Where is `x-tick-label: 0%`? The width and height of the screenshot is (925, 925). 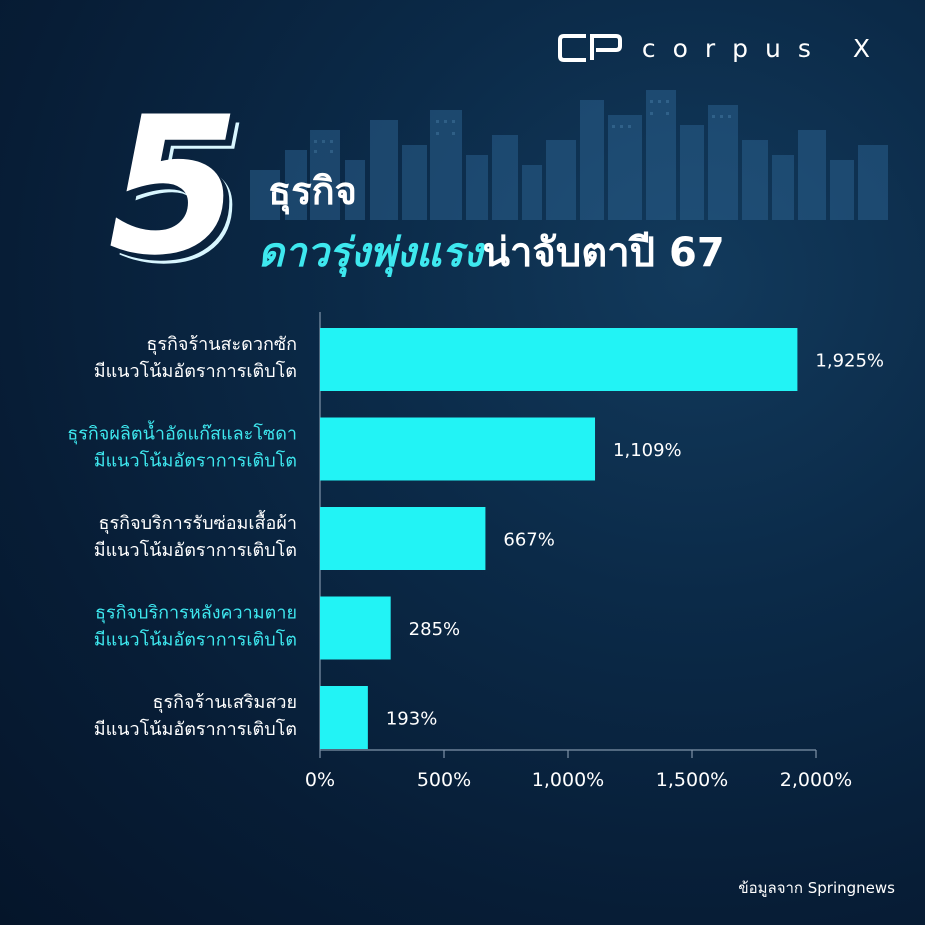 x-tick-label: 0% is located at coordinates (320, 780).